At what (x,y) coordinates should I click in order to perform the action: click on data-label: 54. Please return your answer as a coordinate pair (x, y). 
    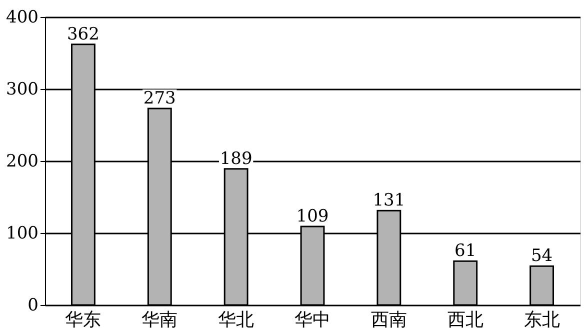
    Looking at the image, I should click on (541, 256).